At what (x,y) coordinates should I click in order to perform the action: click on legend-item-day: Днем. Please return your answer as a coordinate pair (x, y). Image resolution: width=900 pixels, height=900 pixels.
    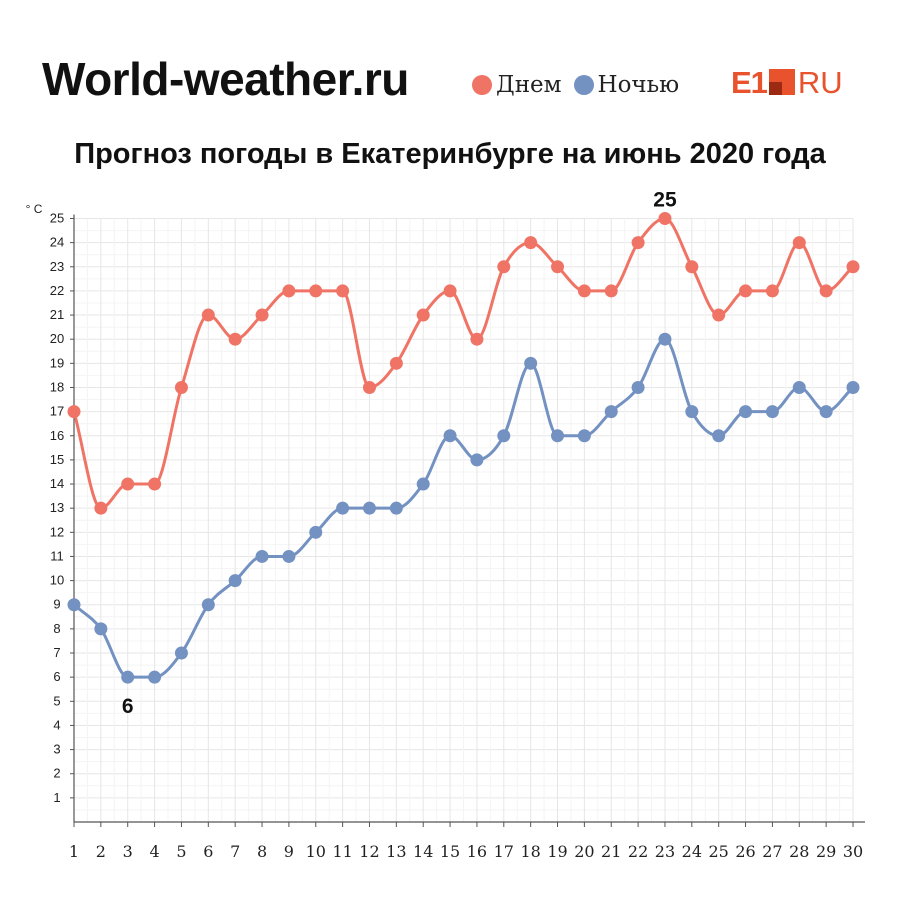
    Looking at the image, I should click on (517, 85).